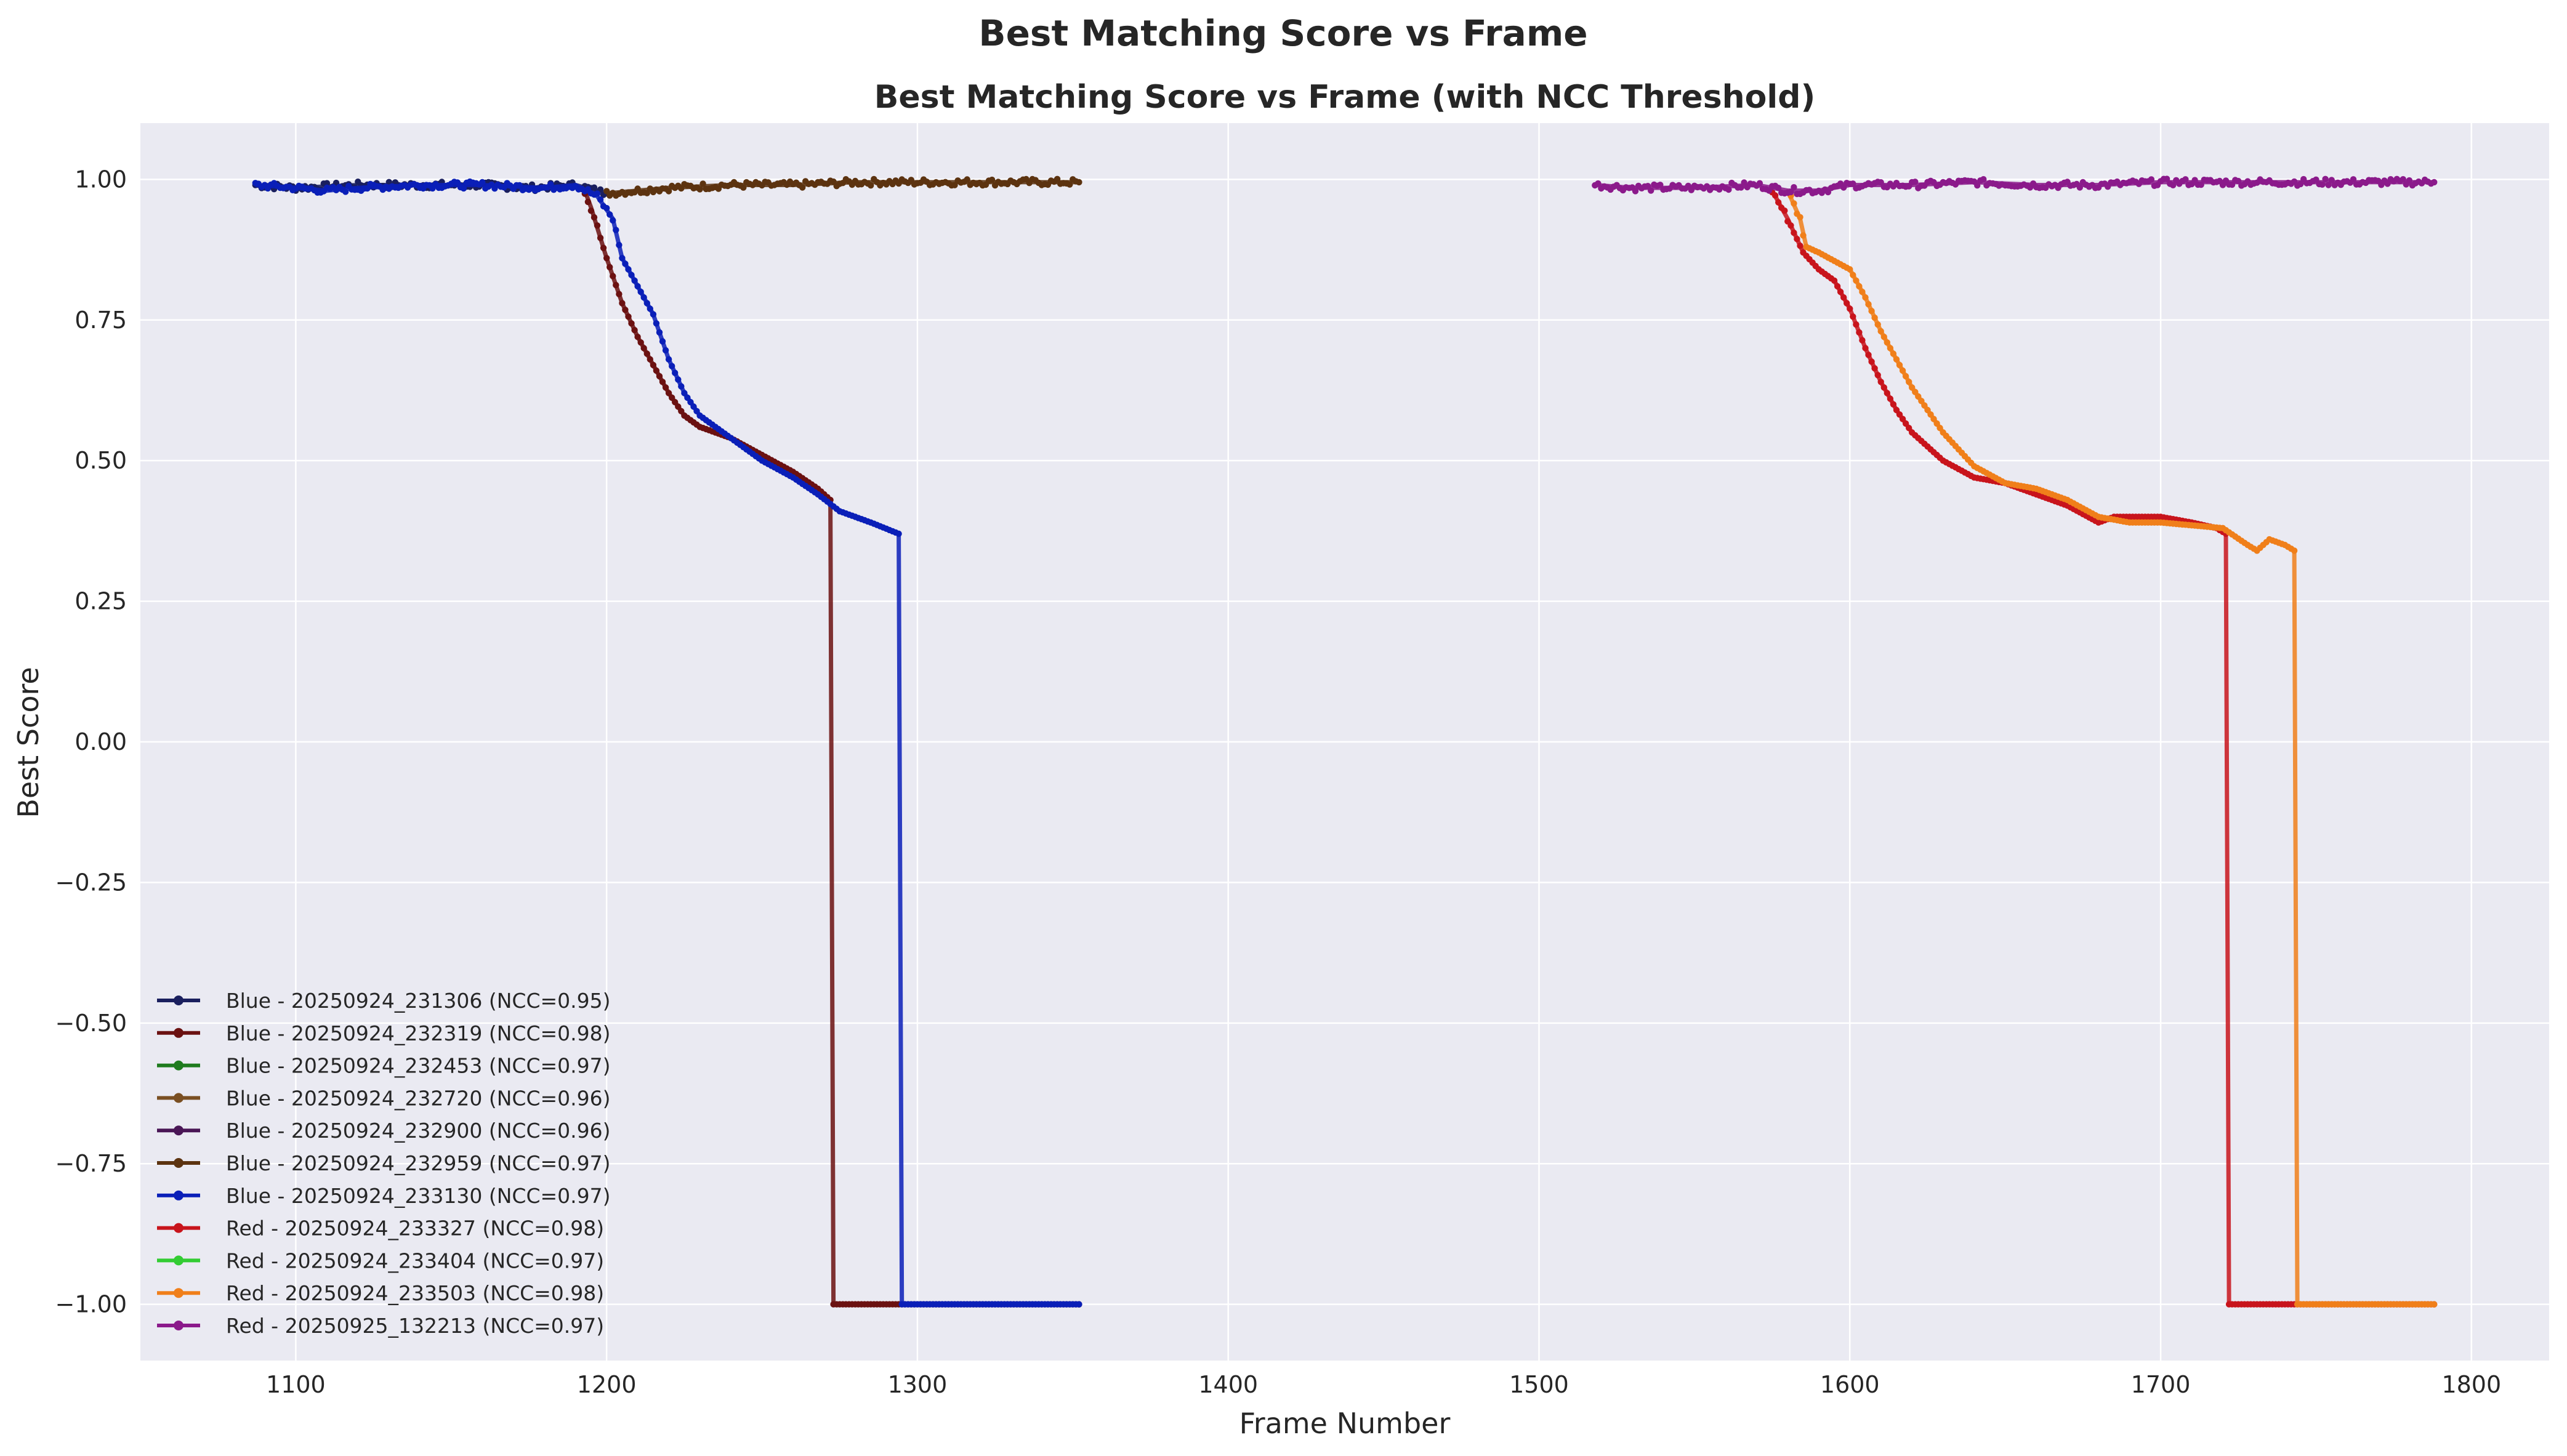 This screenshot has height=1456, width=2567. What do you see at coordinates (1850, 1385) in the screenshot?
I see `x-tick-label: 1600` at bounding box center [1850, 1385].